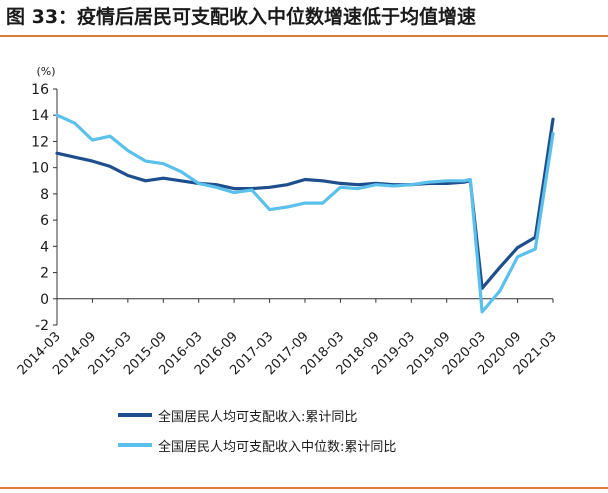  What do you see at coordinates (40, 142) in the screenshot?
I see `y-tick-label: 12` at bounding box center [40, 142].